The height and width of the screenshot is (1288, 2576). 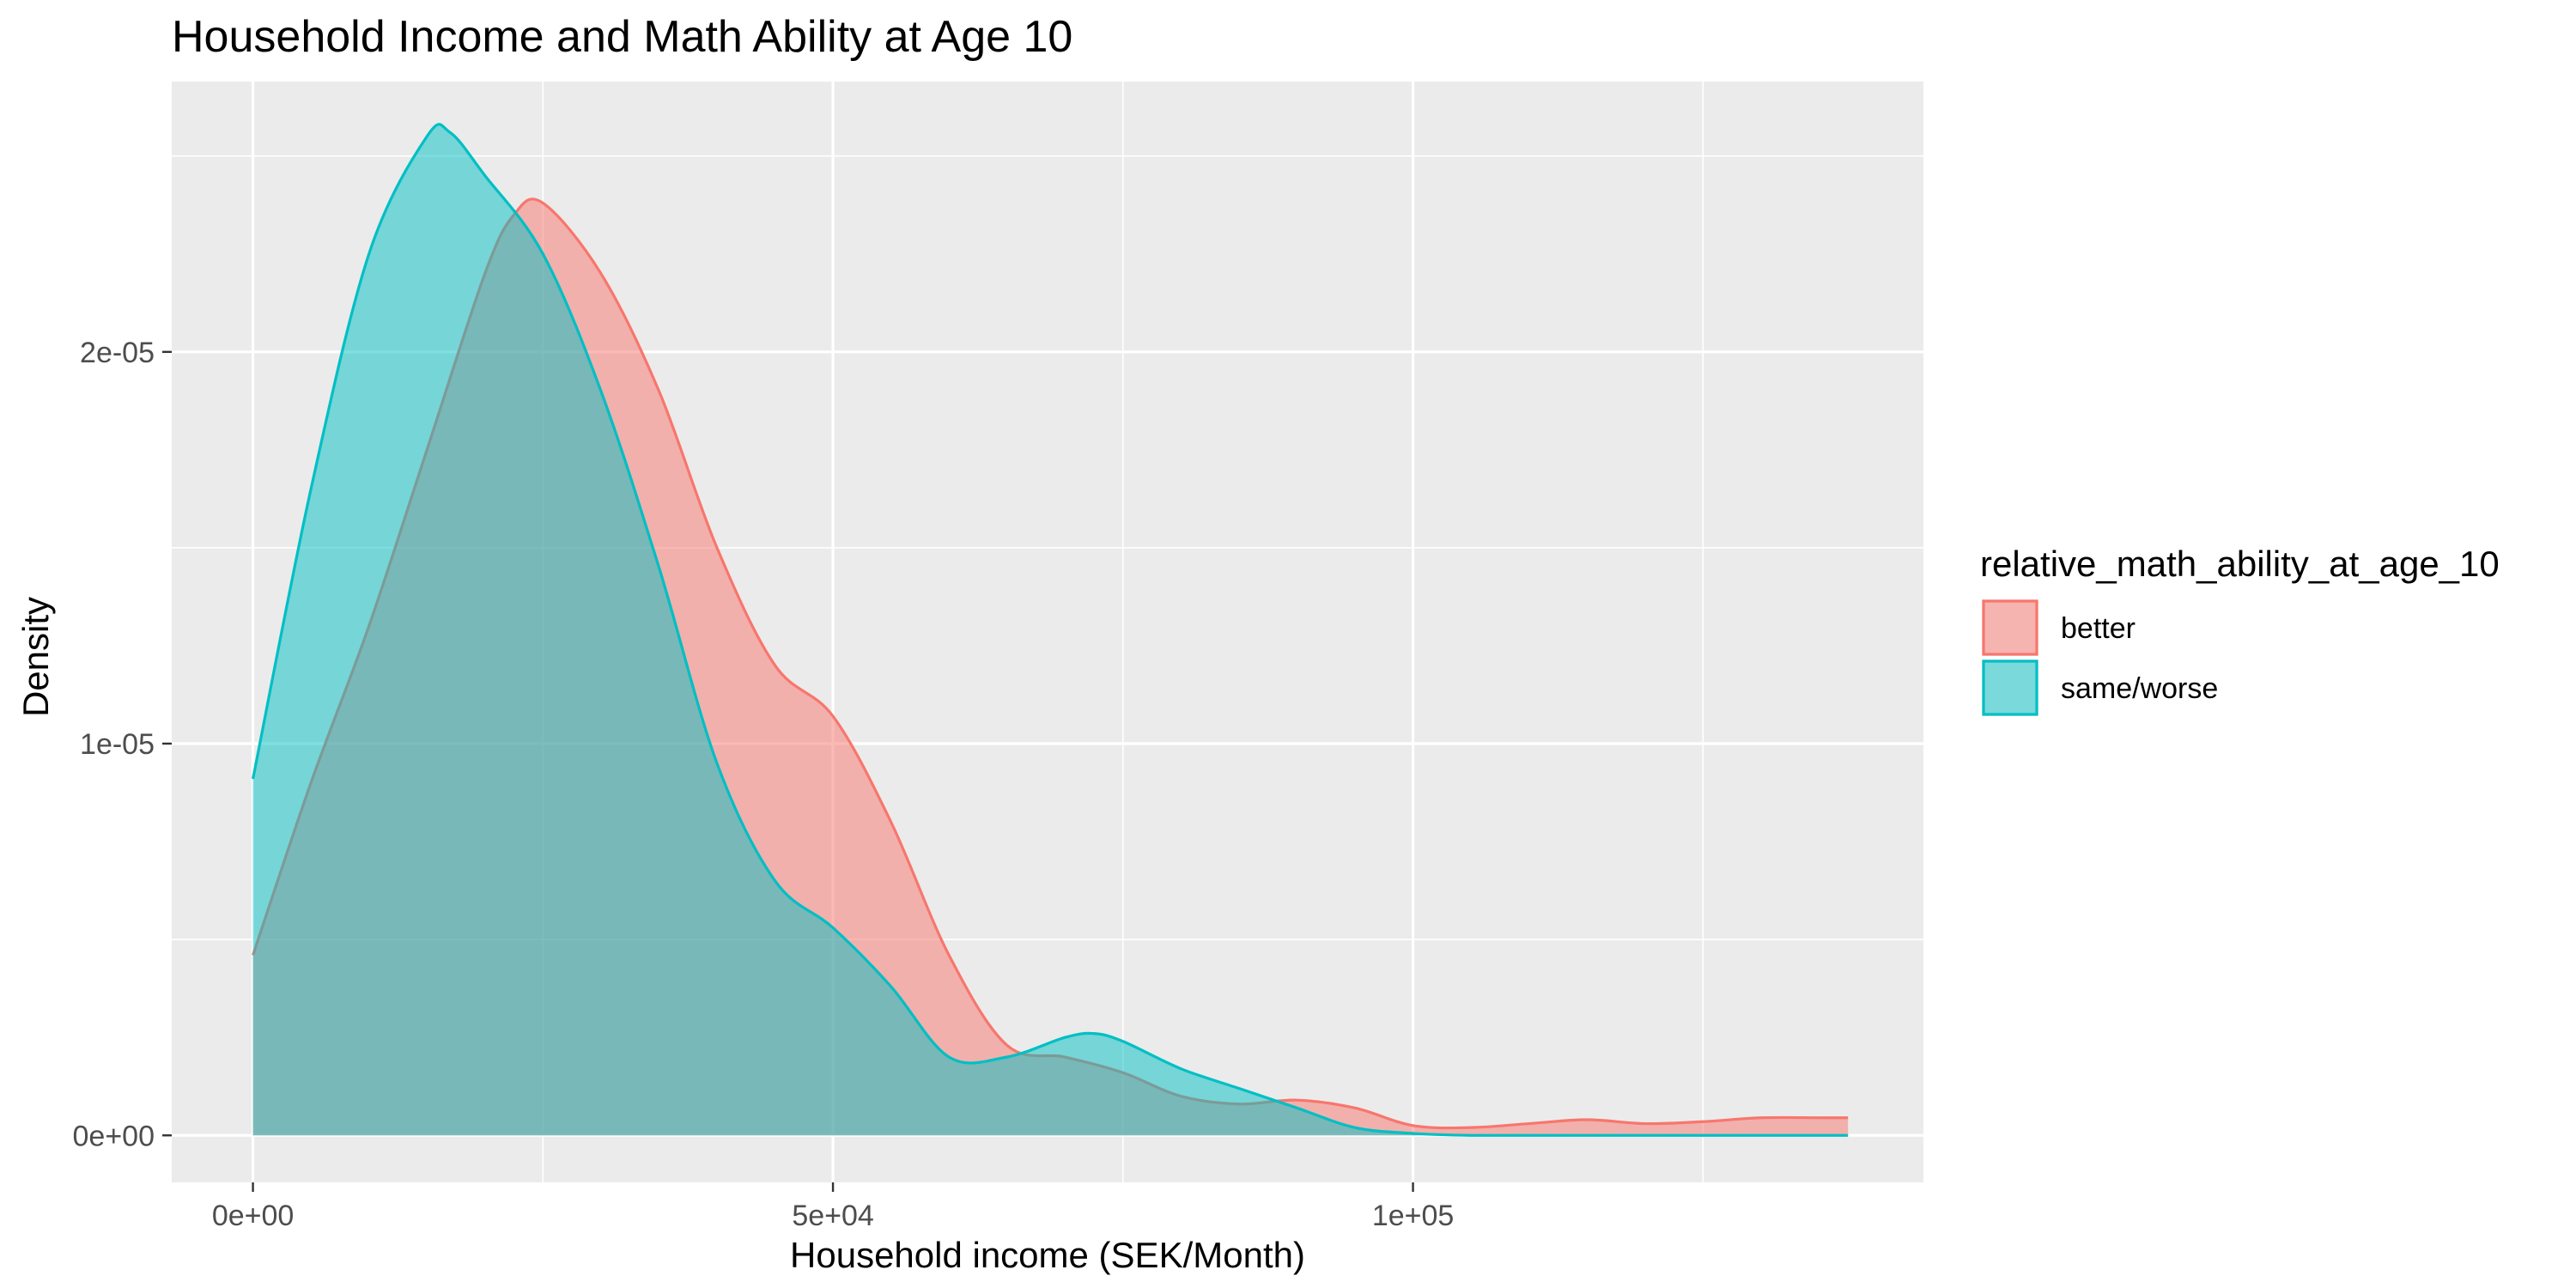 I want to click on x-tick-label: 0e+00, so click(x=253, y=1216).